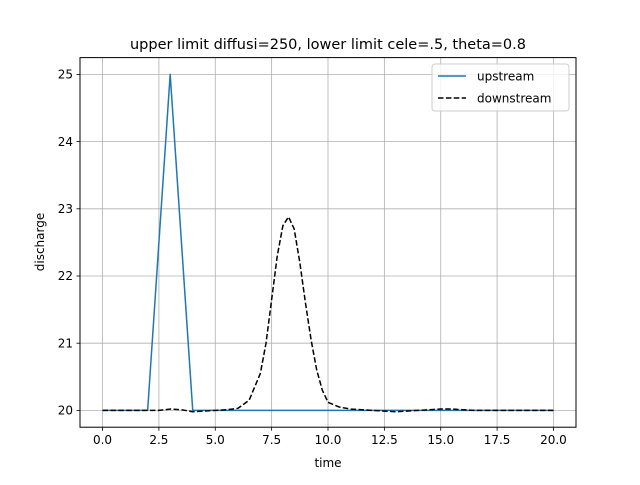 The width and height of the screenshot is (640, 485). I want to click on y-tick-label: 25, so click(65, 75).